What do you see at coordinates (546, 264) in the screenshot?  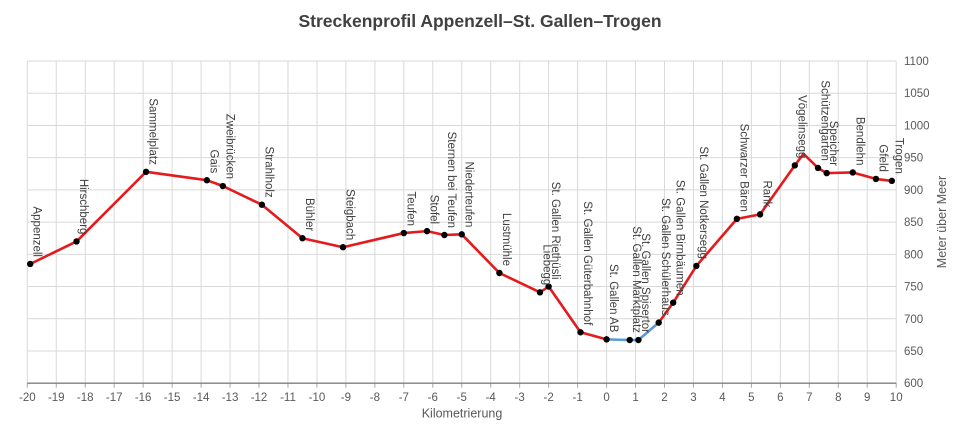 I see `station-label: Liebegg` at bounding box center [546, 264].